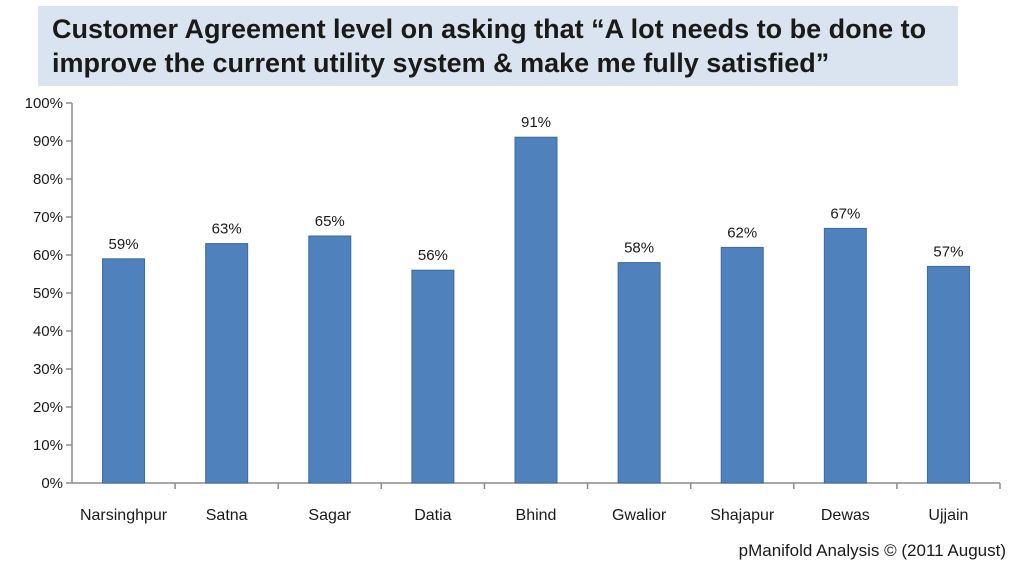  Describe the element at coordinates (48, 255) in the screenshot. I see `y-tick-label: 60%` at that location.